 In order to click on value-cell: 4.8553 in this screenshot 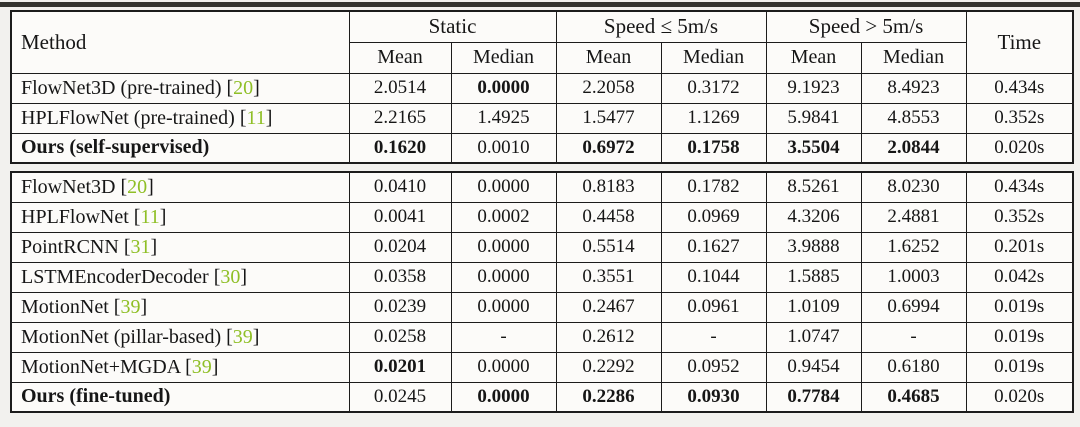, I will do `click(913, 118)`.